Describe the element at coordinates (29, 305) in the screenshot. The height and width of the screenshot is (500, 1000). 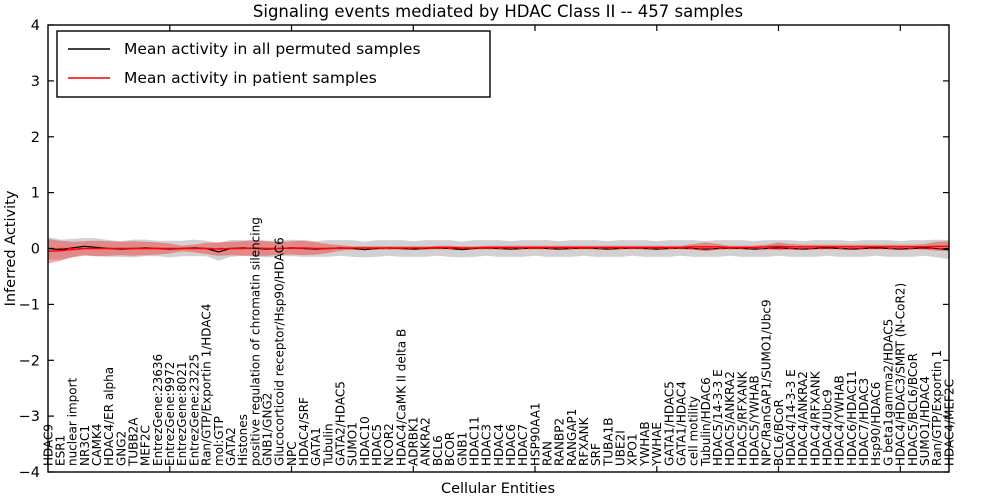
I see `y-tick-label: −1` at that location.